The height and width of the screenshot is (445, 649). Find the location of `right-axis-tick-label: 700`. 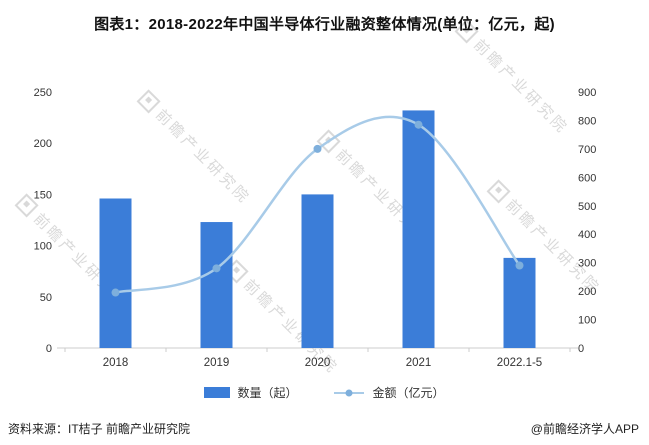

right-axis-tick-label: 700 is located at coordinates (587, 150).